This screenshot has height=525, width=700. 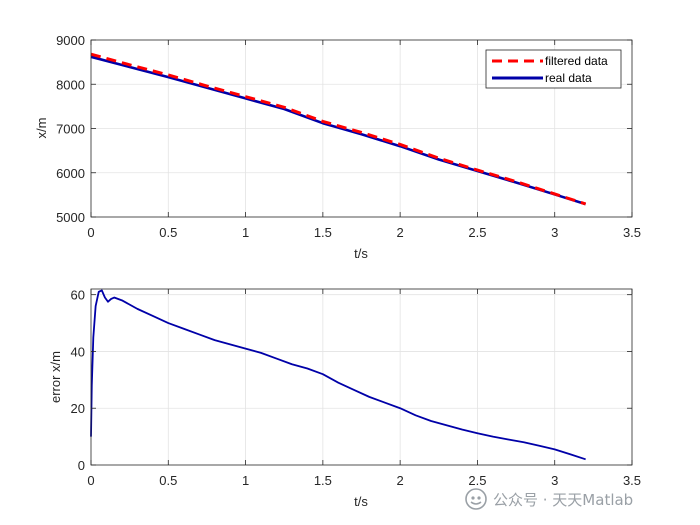 What do you see at coordinates (568, 78) in the screenshot?
I see `legend-label-real-data: real data` at bounding box center [568, 78].